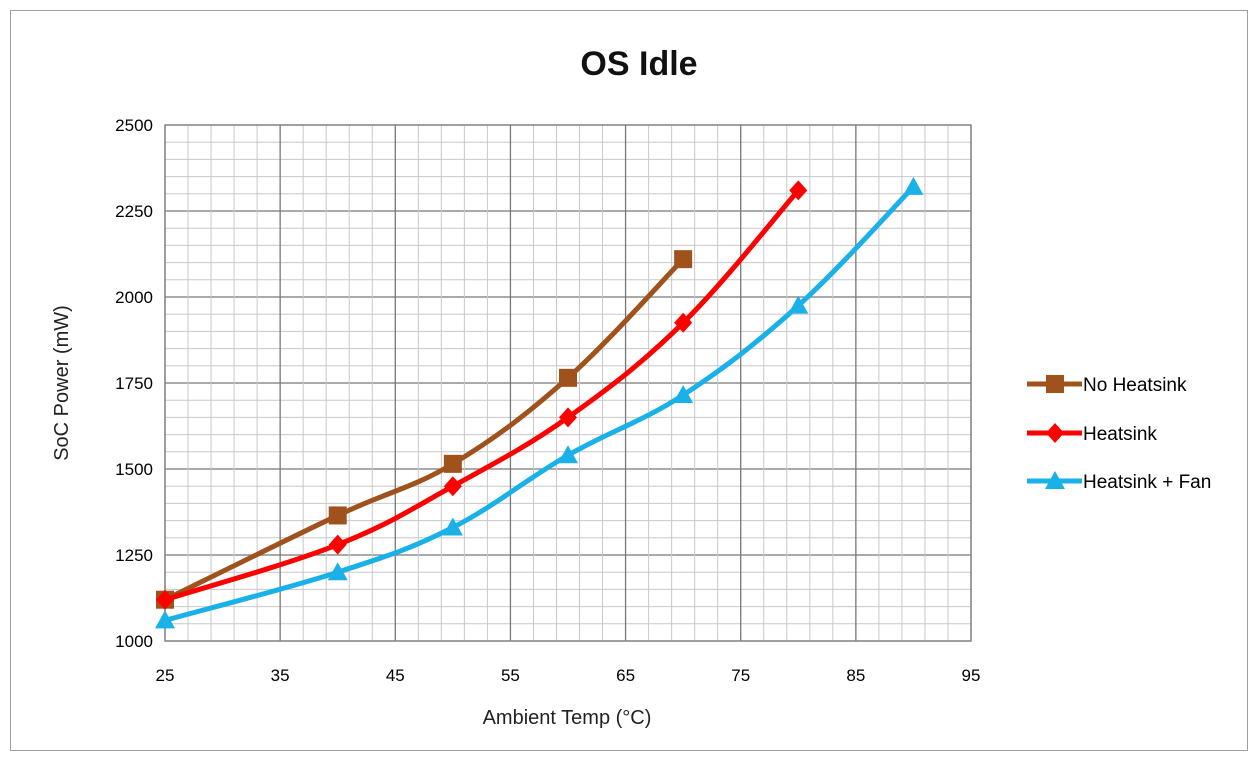 The height and width of the screenshot is (761, 1258). I want to click on y-axis-ticks: 1000 1250 1500 1750 2000 2250 2500, so click(134, 383).